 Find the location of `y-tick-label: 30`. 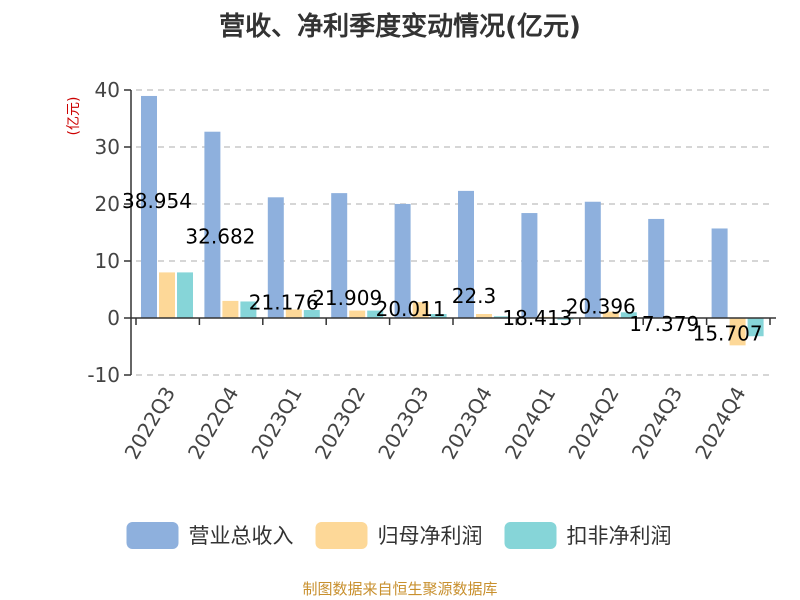

y-tick-label: 30 is located at coordinates (107, 147).